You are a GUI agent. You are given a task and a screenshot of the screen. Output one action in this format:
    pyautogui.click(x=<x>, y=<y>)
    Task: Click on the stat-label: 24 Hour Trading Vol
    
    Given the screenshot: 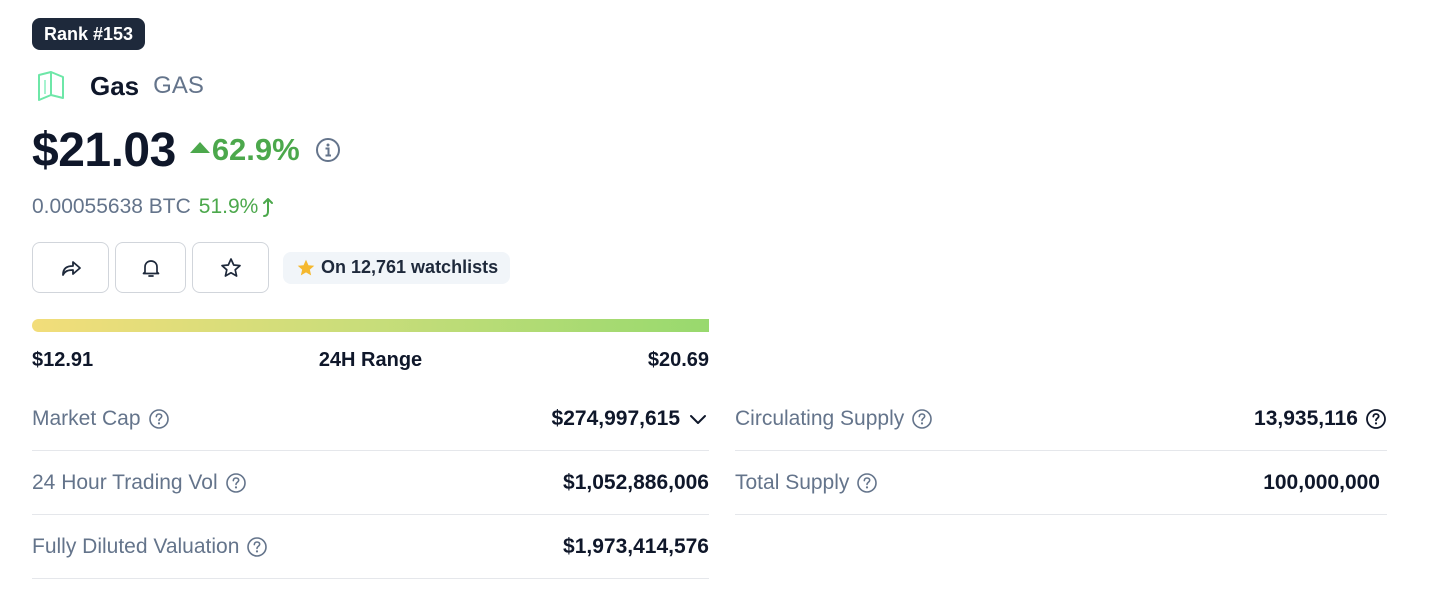 What is the action you would take?
    pyautogui.click(x=139, y=483)
    